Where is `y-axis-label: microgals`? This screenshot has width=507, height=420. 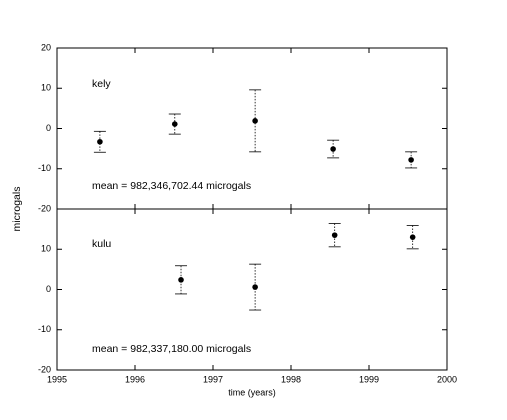
y-axis-label: microgals is located at coordinates (17, 209).